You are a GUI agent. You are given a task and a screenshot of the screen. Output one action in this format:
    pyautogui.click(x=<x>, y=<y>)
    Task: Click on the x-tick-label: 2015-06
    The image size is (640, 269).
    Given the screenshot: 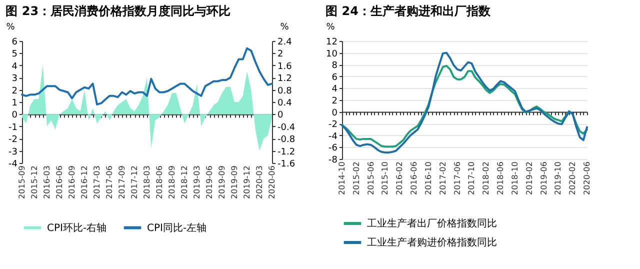 What is the action you would take?
    pyautogui.click(x=371, y=178)
    